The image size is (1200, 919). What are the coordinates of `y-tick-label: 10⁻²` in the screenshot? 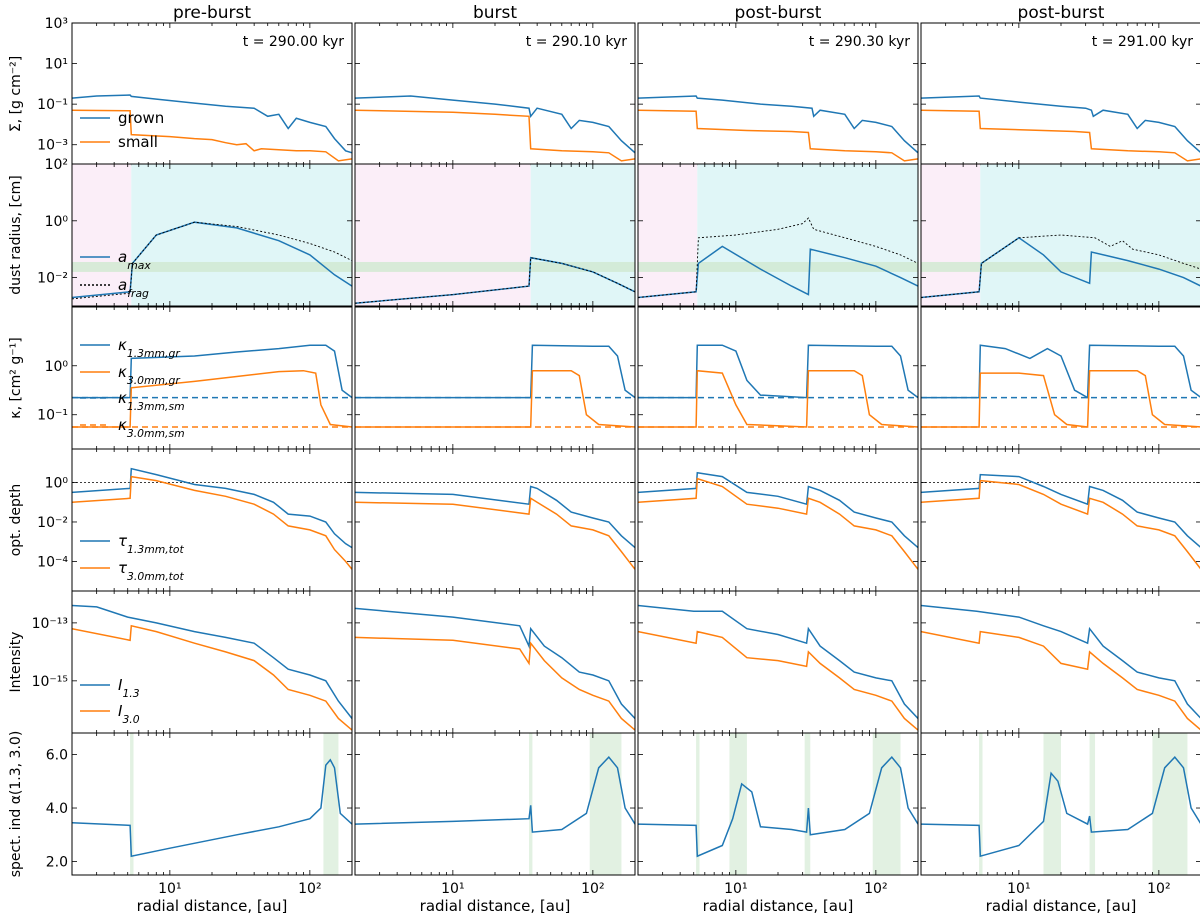 It's located at (52, 523).